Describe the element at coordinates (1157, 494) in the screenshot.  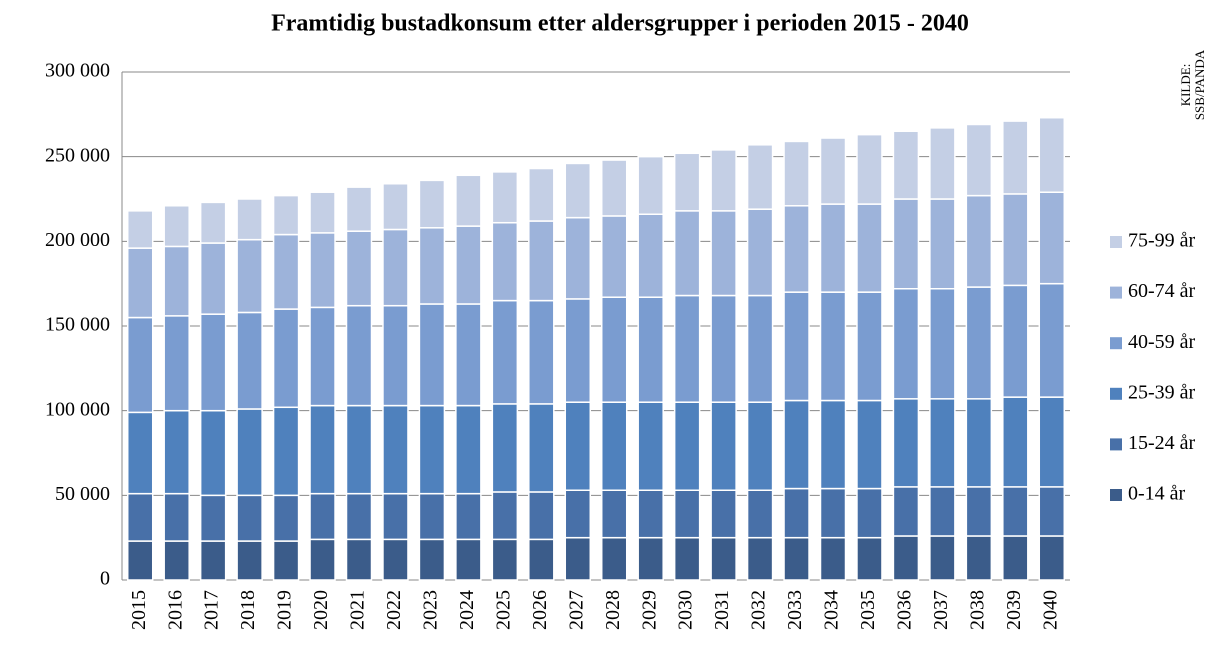
I see `legend-label: 0-14 år` at that location.